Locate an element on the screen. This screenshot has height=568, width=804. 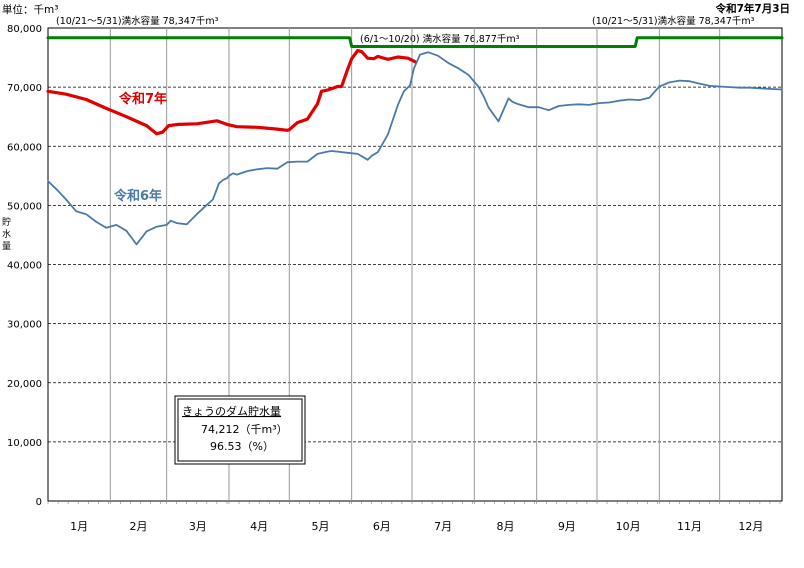
unit-label: 単位：千m³ is located at coordinates (30, 9).